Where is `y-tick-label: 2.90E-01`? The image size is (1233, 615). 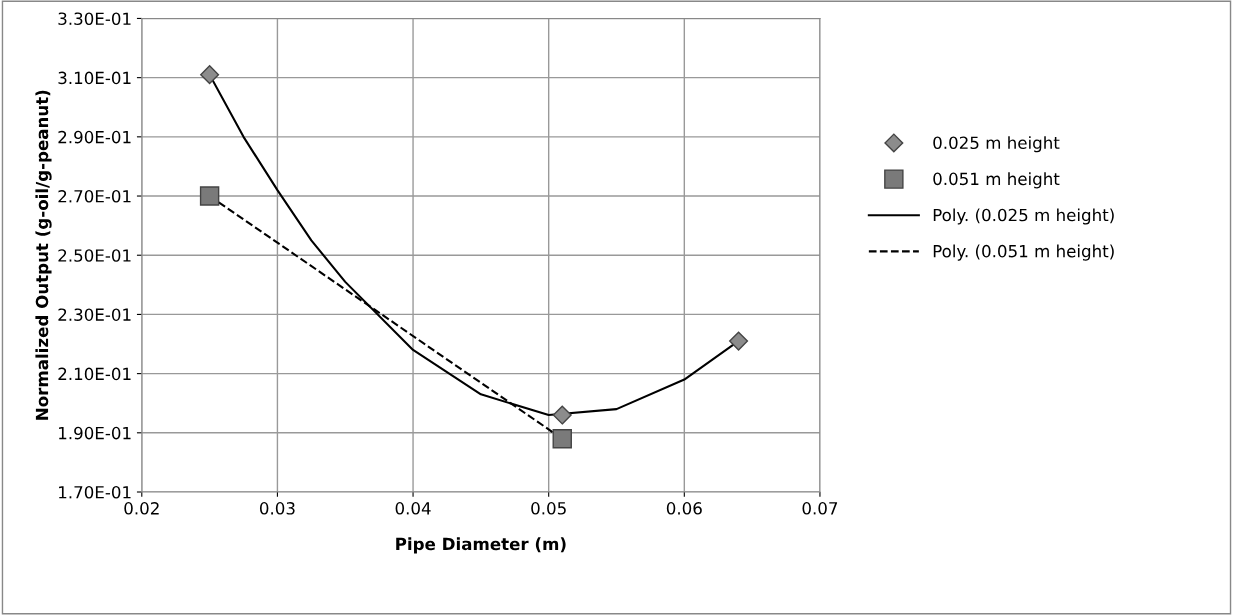
y-tick-label: 2.90E-01 is located at coordinates (94, 137).